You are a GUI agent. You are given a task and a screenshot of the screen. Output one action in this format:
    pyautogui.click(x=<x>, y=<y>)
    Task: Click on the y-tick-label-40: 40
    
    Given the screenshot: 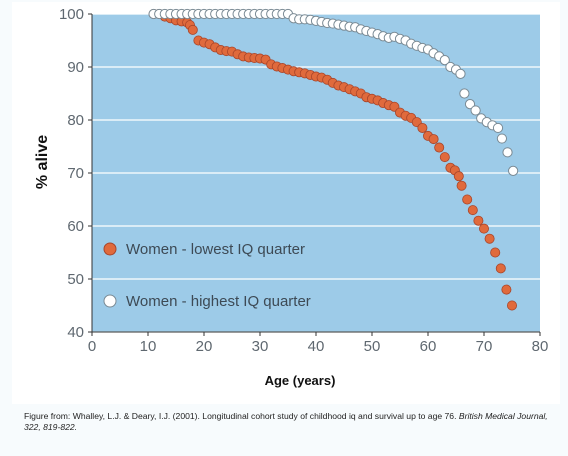 What is the action you would take?
    pyautogui.click(x=75, y=332)
    